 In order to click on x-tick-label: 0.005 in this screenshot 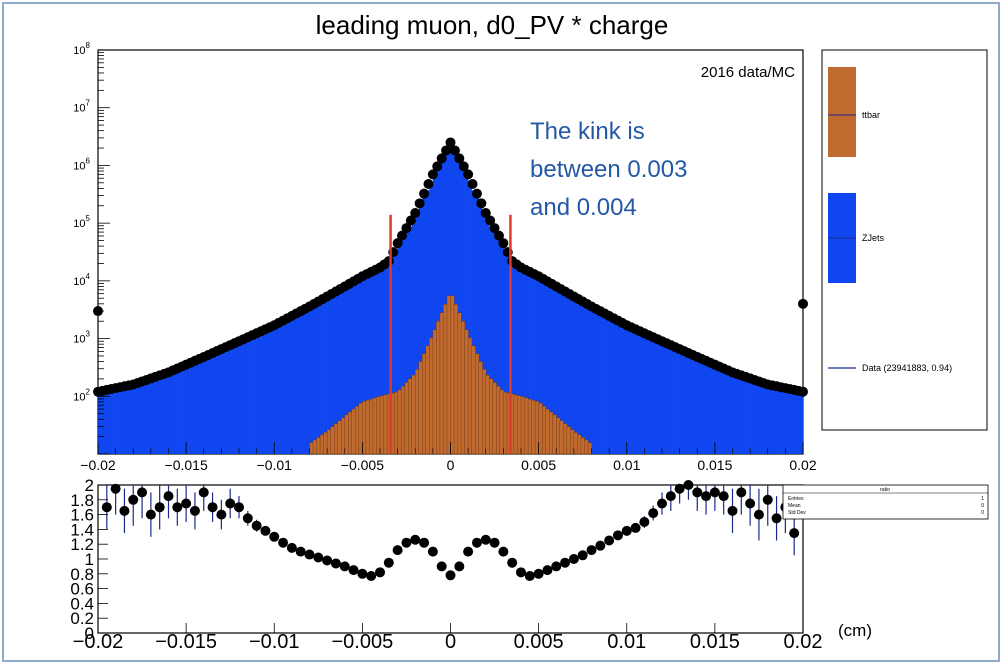, I will do `click(538, 465)`.